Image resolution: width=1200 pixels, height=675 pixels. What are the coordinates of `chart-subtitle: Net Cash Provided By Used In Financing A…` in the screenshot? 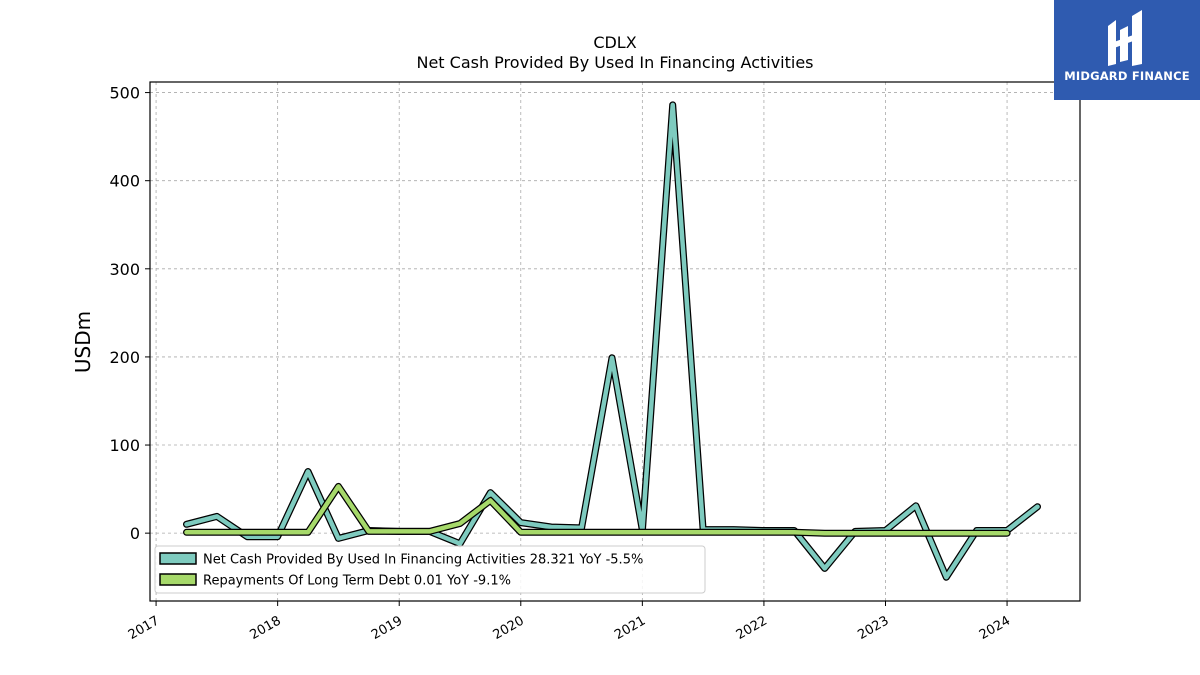 It's located at (614, 62).